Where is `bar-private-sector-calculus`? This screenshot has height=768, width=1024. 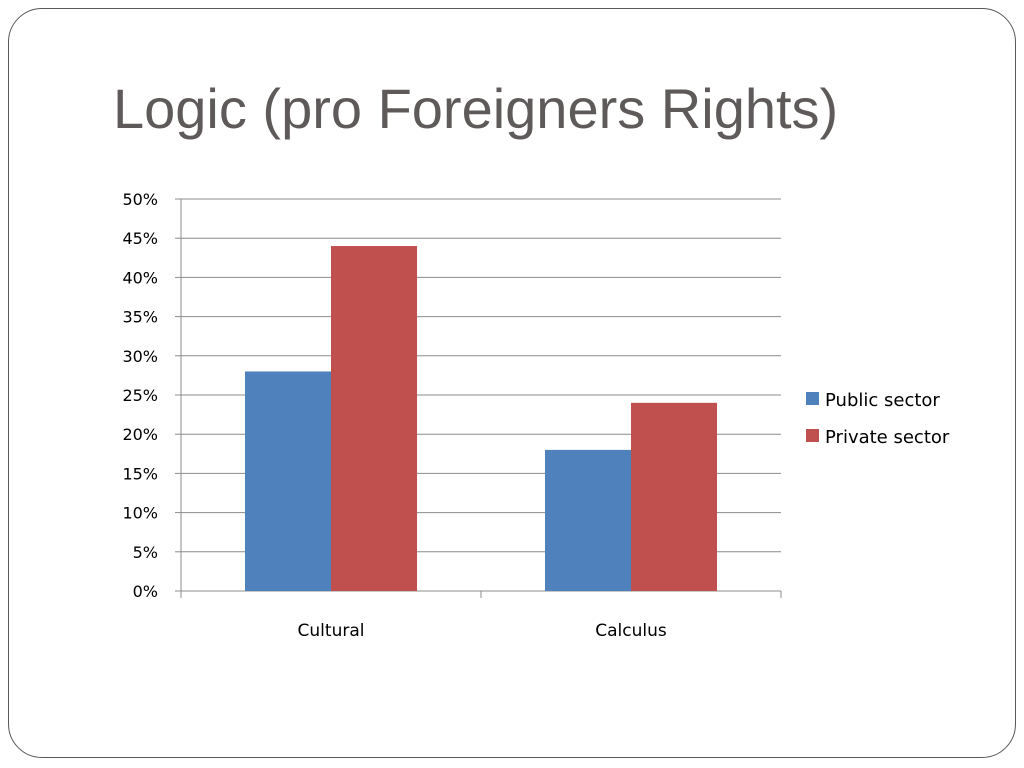 bar-private-sector-calculus is located at coordinates (674, 496).